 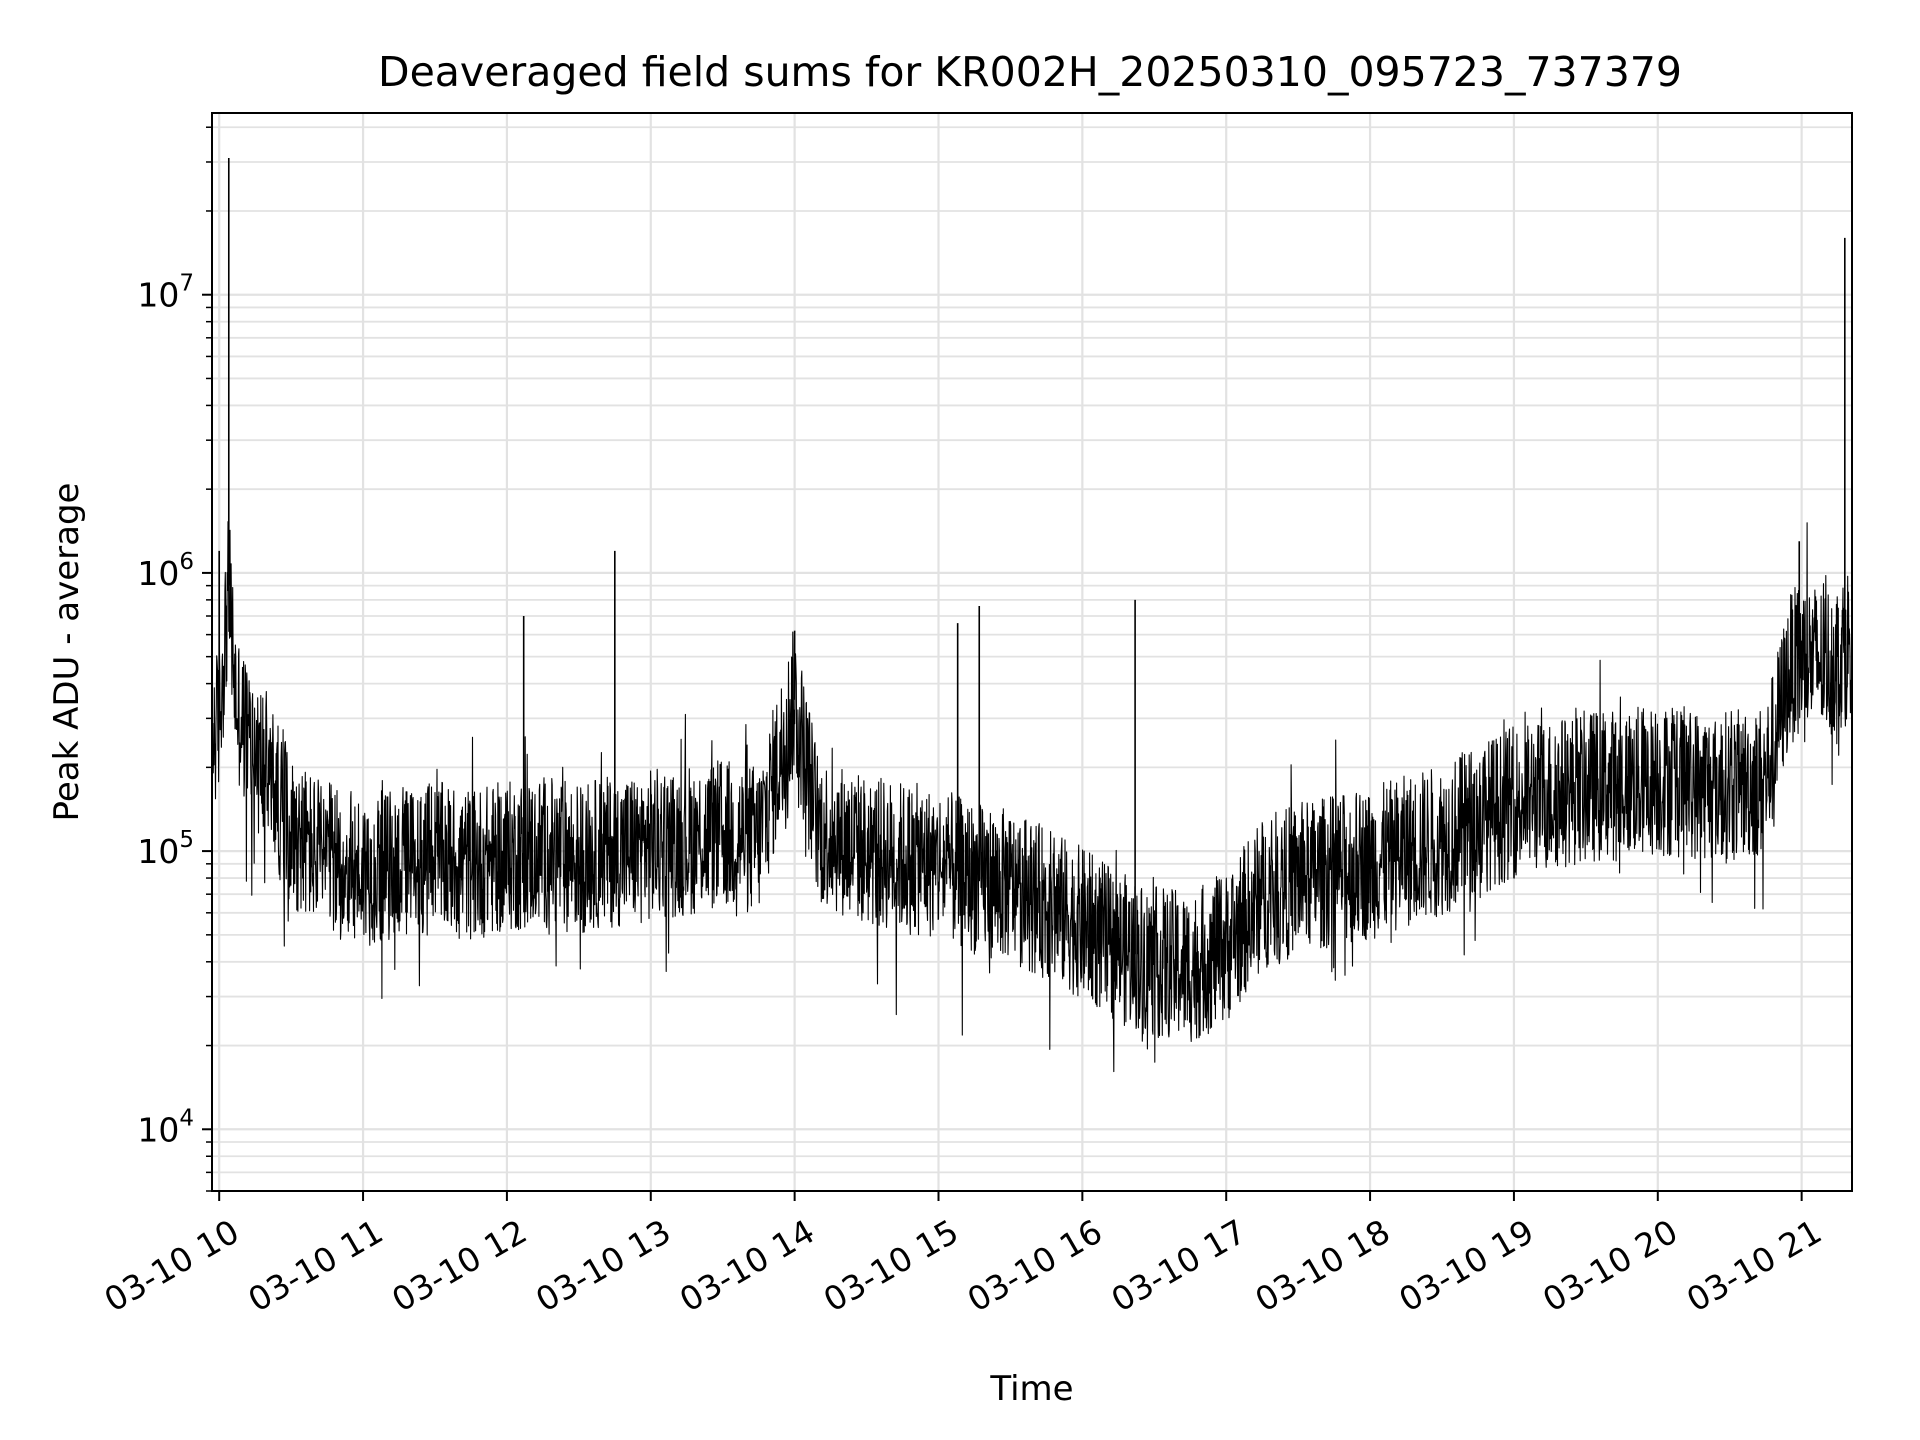 What do you see at coordinates (186, 562) in the screenshot?
I see `y-tick-exponent: 6` at bounding box center [186, 562].